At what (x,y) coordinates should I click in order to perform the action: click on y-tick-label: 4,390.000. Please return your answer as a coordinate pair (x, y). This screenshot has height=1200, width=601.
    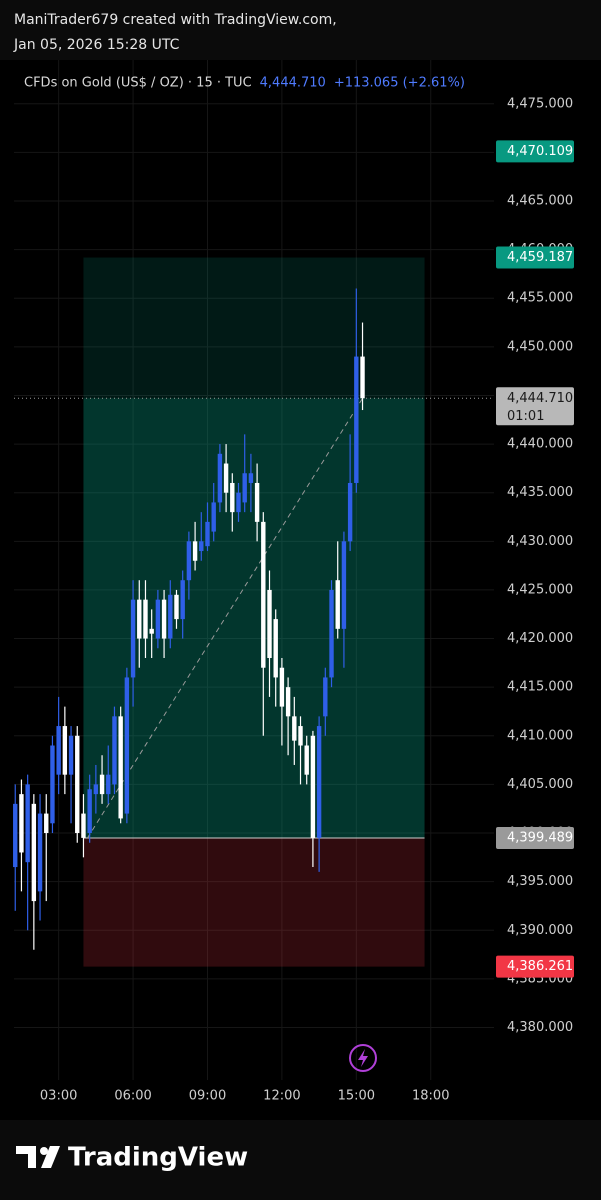
    Looking at the image, I should click on (540, 930).